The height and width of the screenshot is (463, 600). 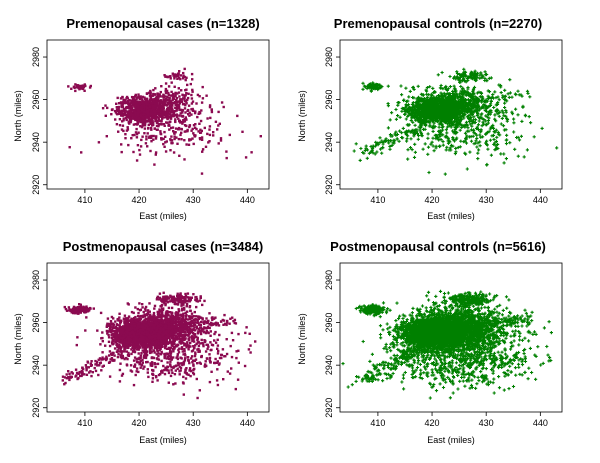 What do you see at coordinates (162, 23) in the screenshot?
I see `panel-title: Premenopausal cases (n=1328)` at bounding box center [162, 23].